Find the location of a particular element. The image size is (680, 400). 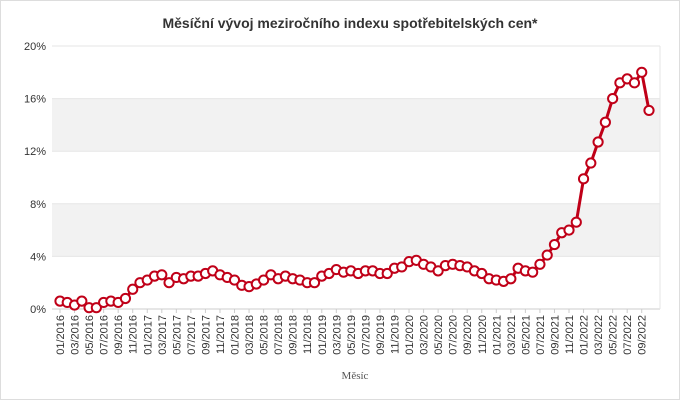

x-tick-label: 05/2021 is located at coordinates (526, 335).